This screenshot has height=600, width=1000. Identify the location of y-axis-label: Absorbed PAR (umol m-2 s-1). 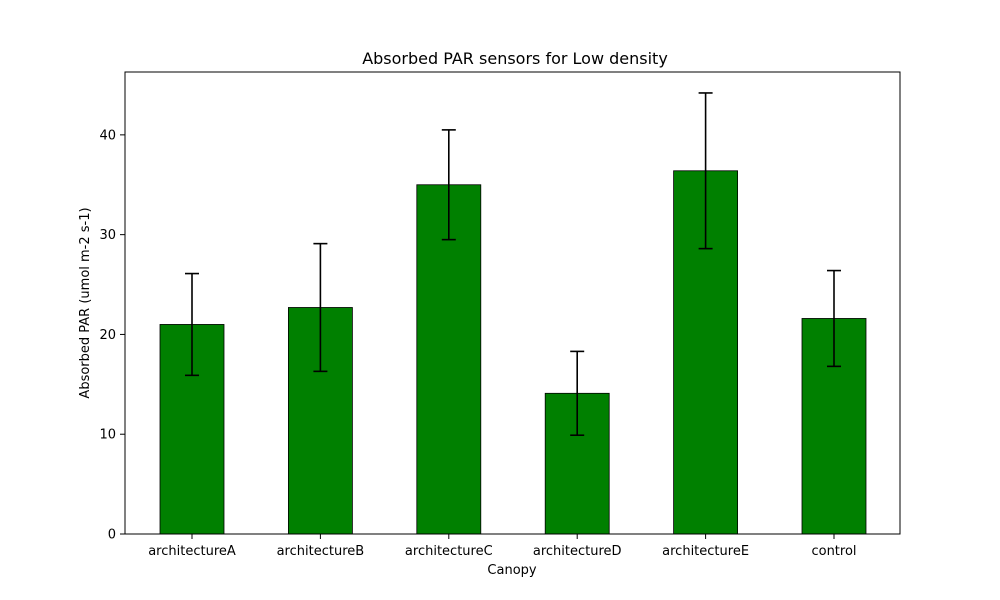
(85, 302).